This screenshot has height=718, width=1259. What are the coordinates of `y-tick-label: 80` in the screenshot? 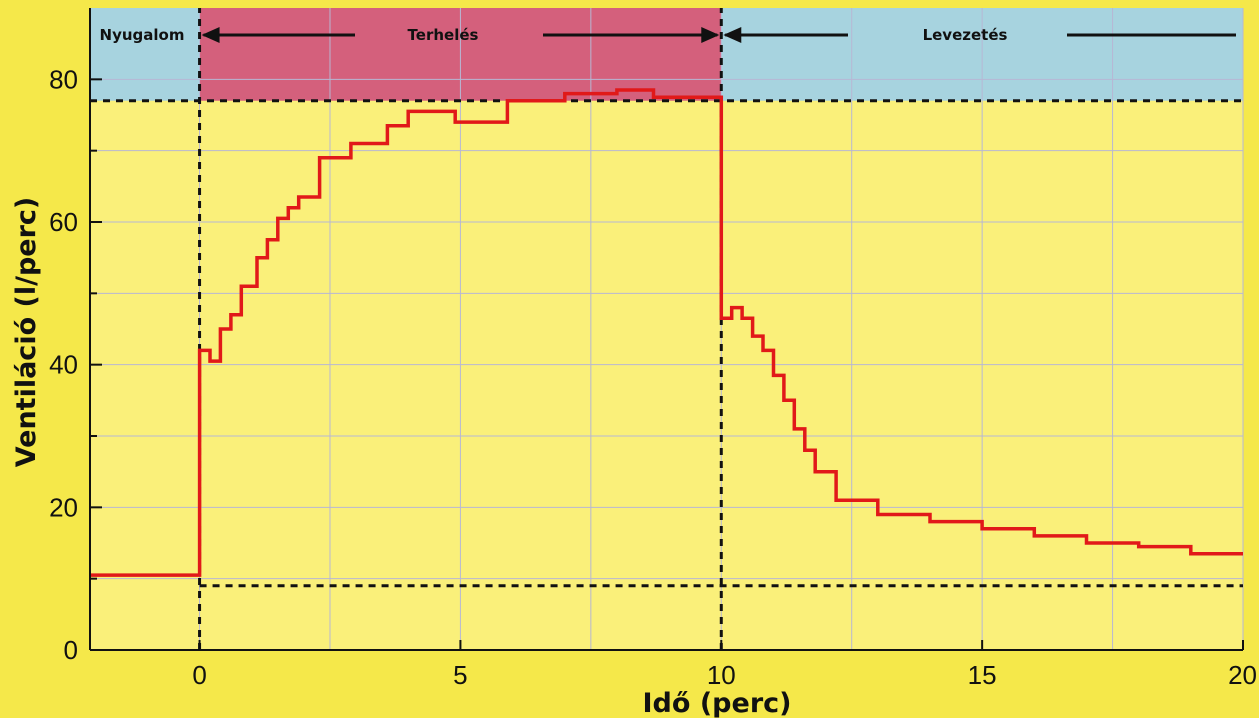 It's located at (63, 79).